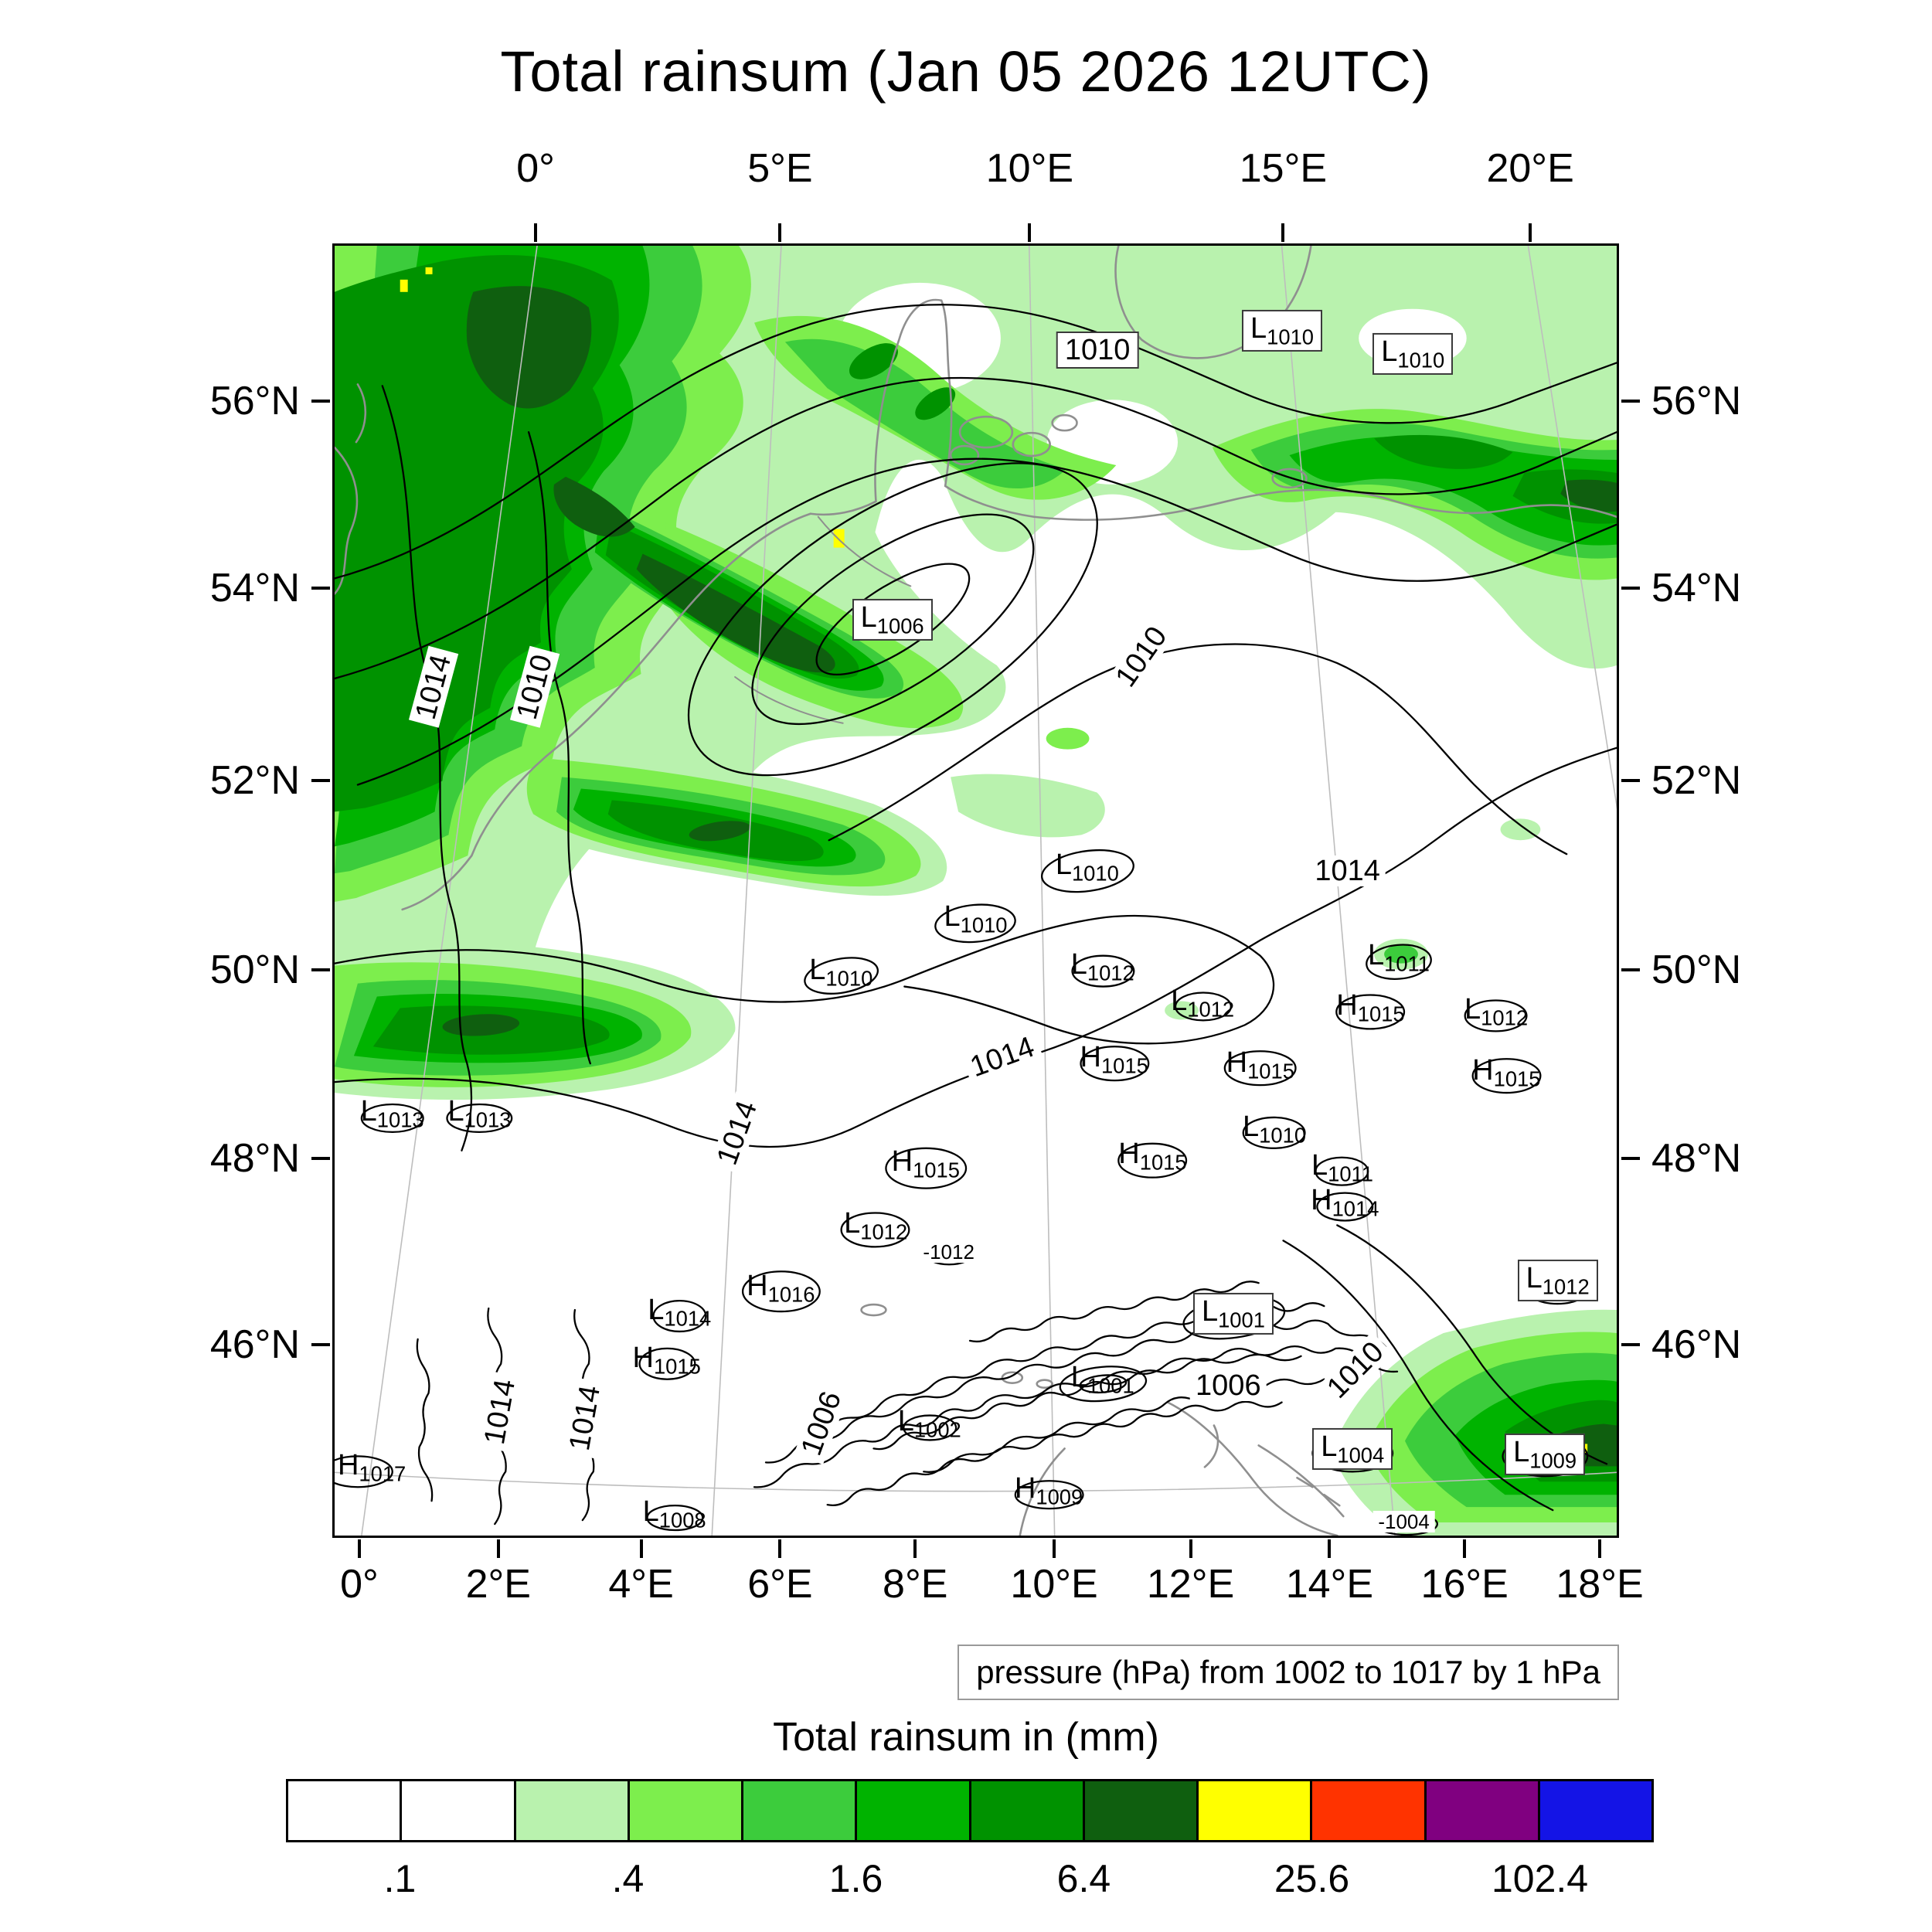 Image resolution: width=1932 pixels, height=1932 pixels. I want to click on colorbar-tick-label: 102.4, so click(1540, 1879).